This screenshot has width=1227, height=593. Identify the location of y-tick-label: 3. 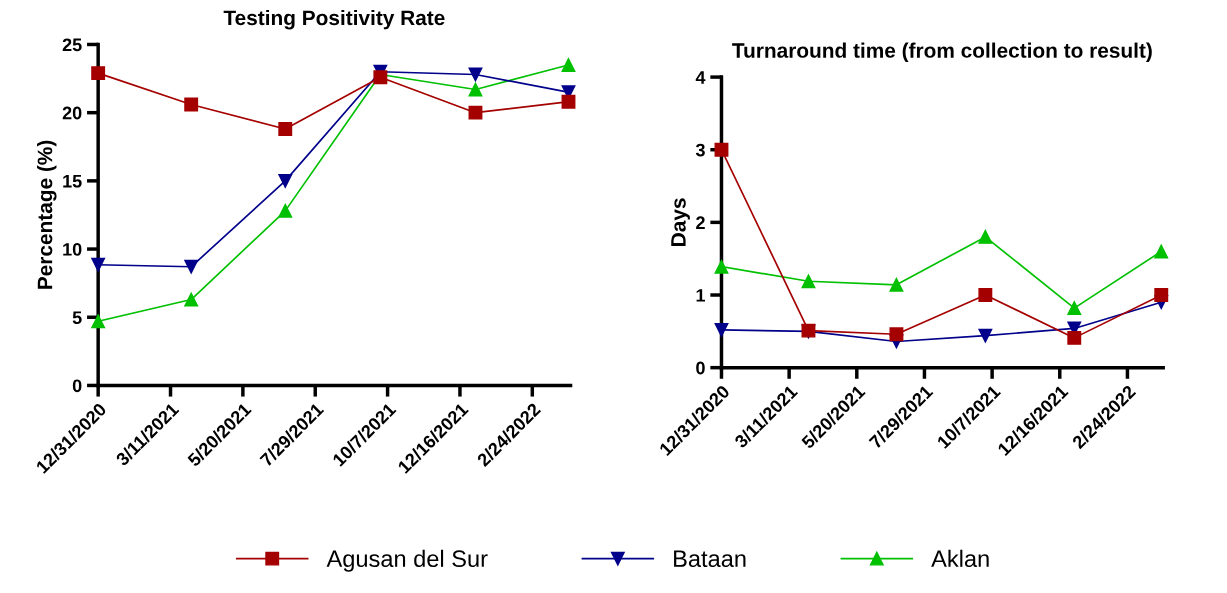
(700, 150).